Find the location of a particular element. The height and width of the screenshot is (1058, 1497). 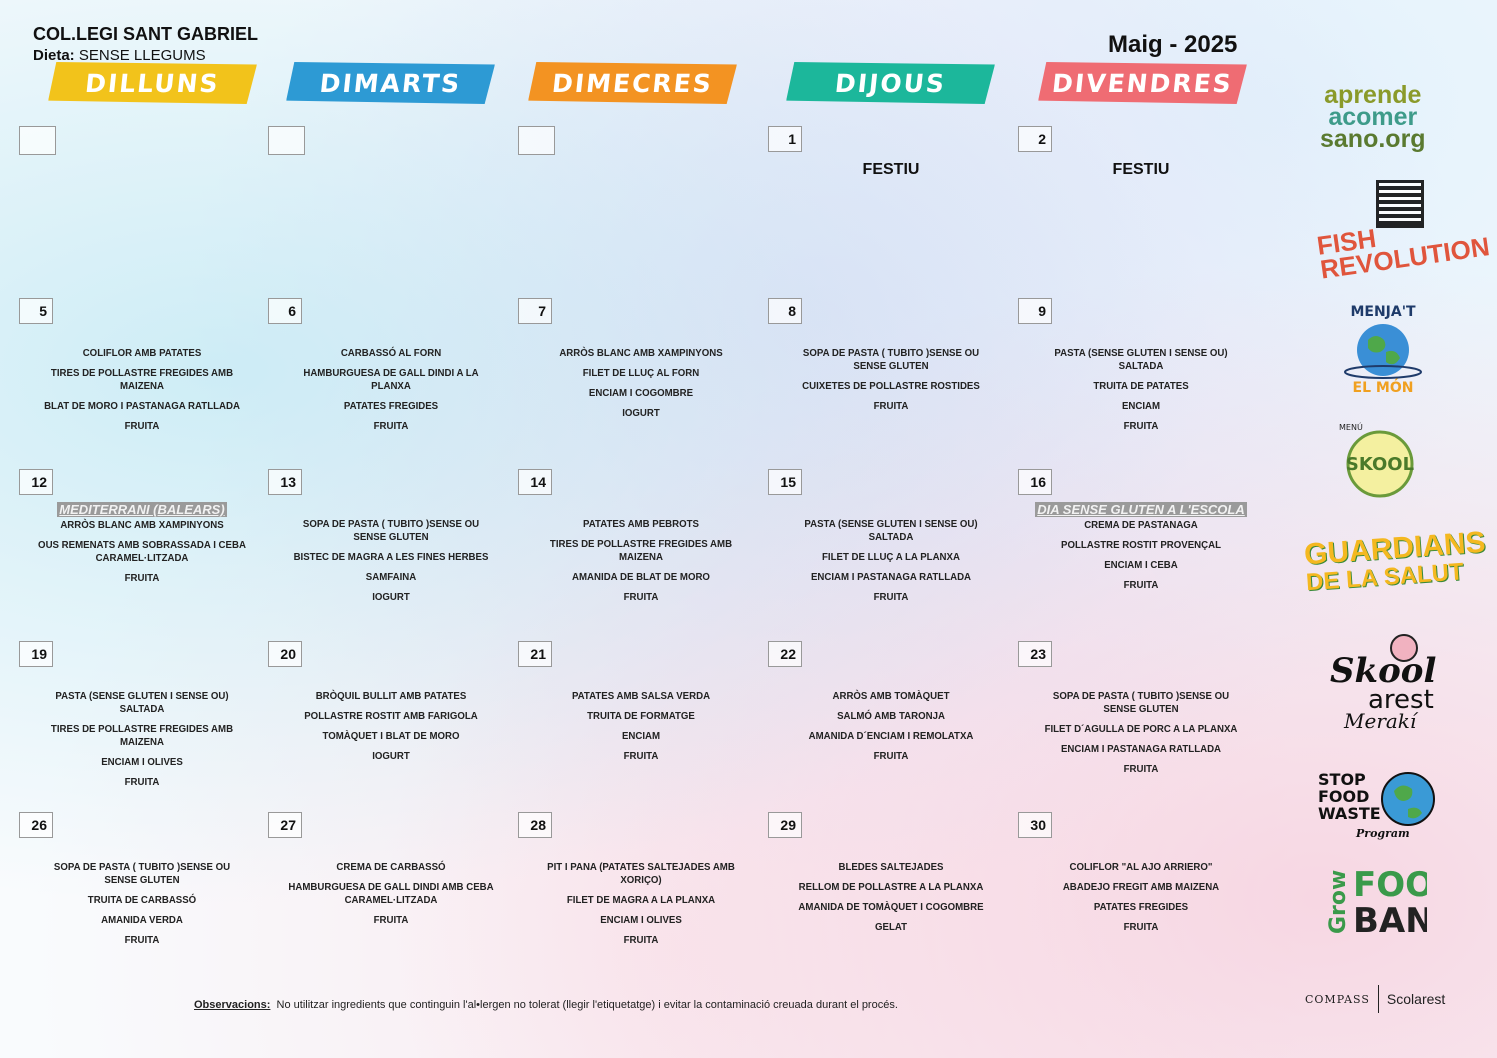

menu-dish: SALMÓ AMB TARONJA is located at coordinates (891, 716).